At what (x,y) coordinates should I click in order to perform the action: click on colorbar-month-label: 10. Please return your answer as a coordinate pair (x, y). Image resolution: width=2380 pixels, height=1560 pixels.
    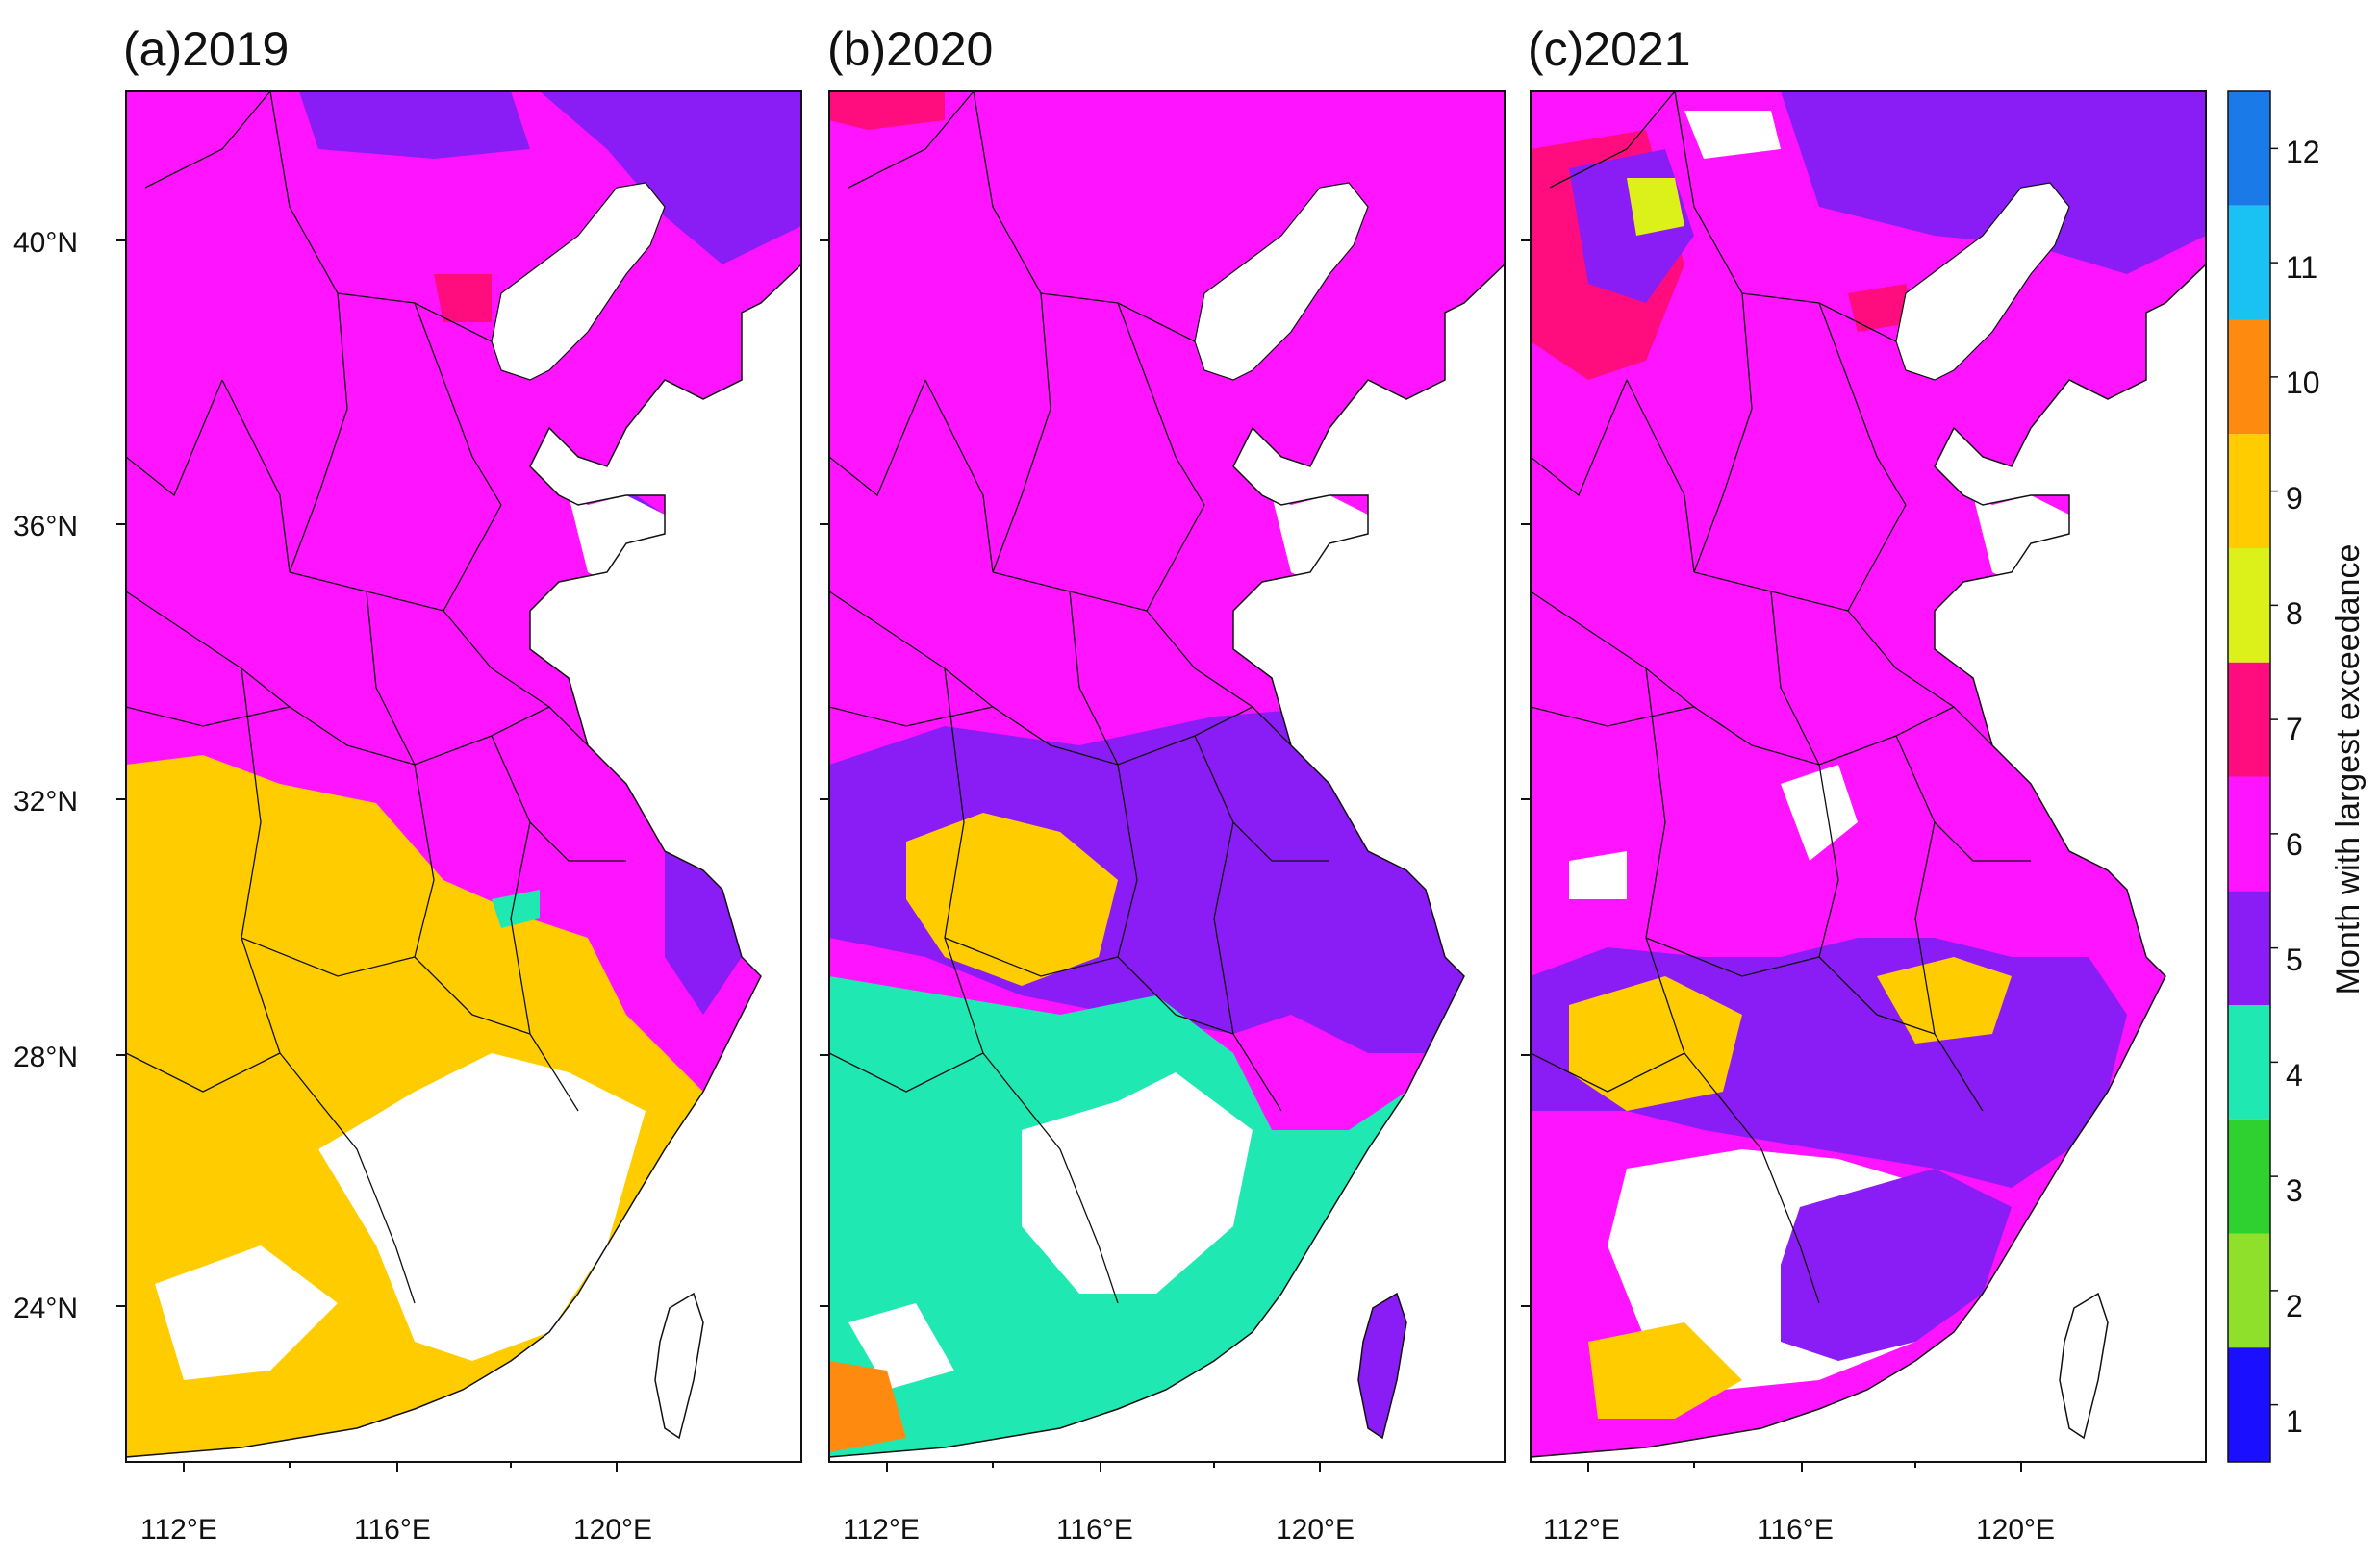
    Looking at the image, I should click on (2303, 382).